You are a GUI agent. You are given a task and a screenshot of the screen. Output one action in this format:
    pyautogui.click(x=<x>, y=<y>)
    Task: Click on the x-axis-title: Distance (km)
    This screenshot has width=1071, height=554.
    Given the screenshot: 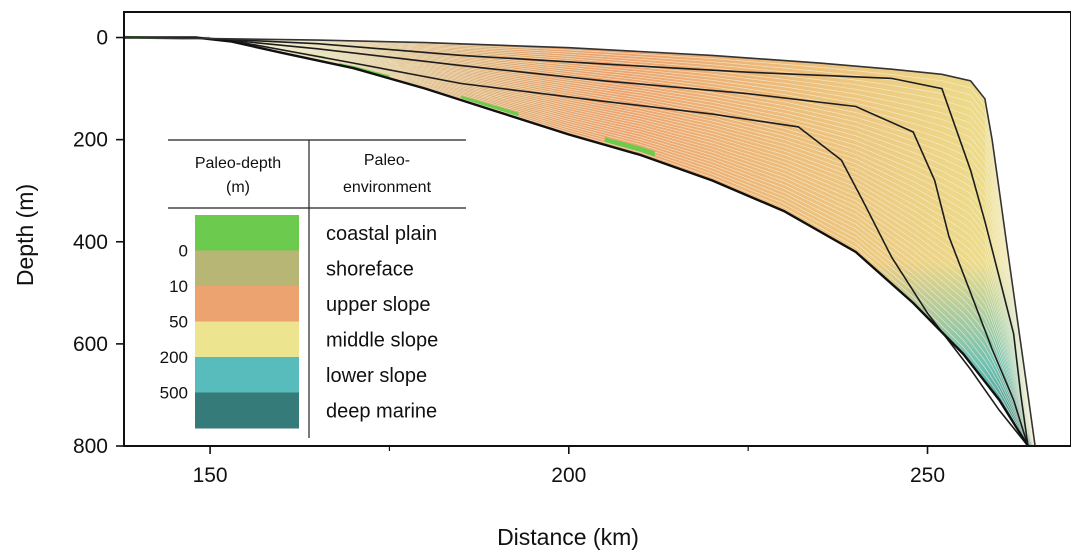 What is the action you would take?
    pyautogui.click(x=568, y=537)
    